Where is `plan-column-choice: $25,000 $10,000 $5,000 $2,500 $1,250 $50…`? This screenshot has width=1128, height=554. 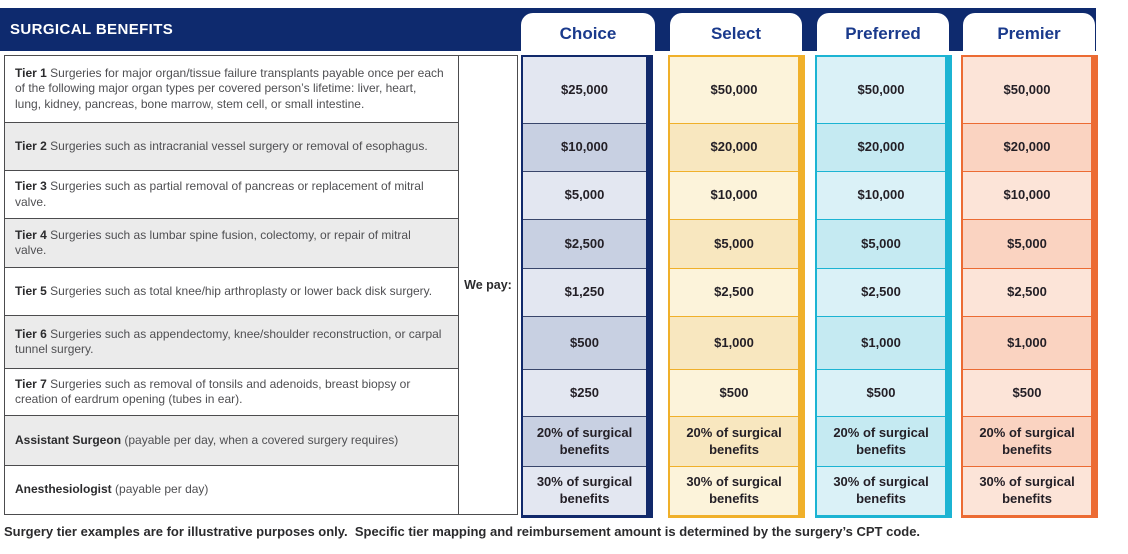
plan-column-choice: $25,000 $10,000 $5,000 $2,500 $1,250 $50… is located at coordinates (587, 286).